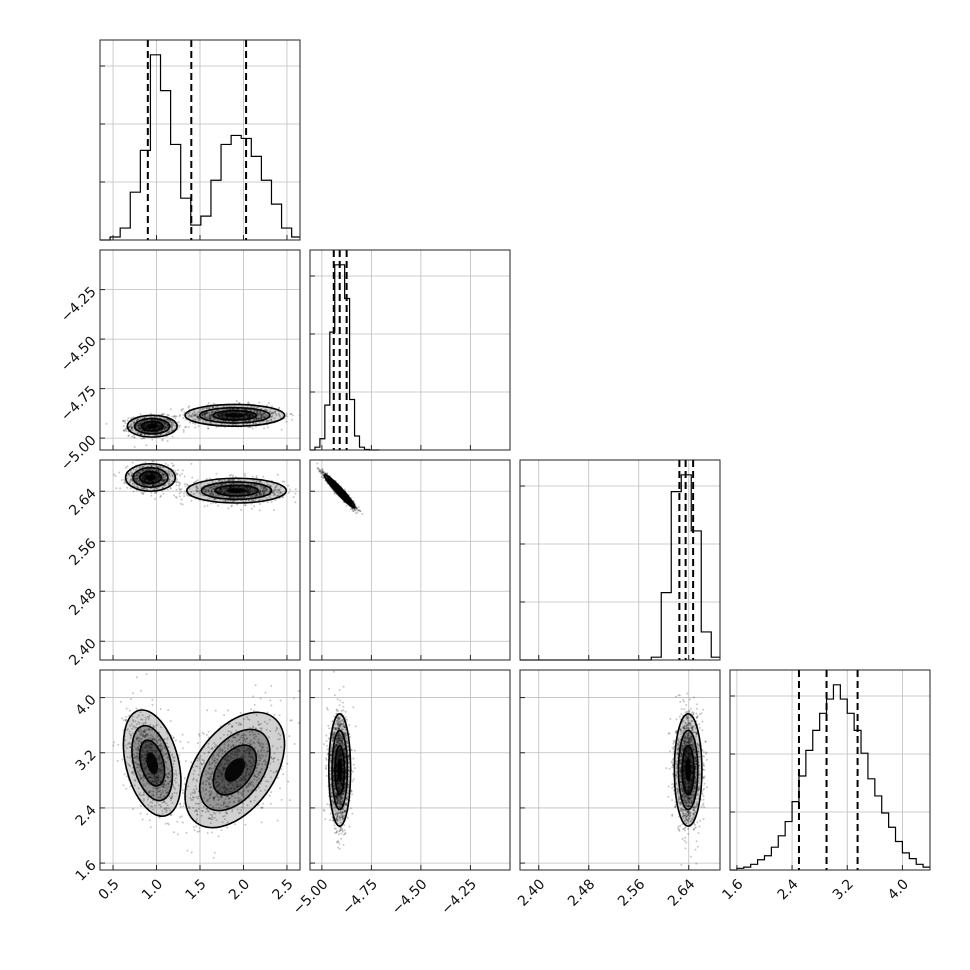 Image resolution: width=970 pixels, height=970 pixels. I want to click on x-tick-label-3-0: 1.6, so click(732, 889).